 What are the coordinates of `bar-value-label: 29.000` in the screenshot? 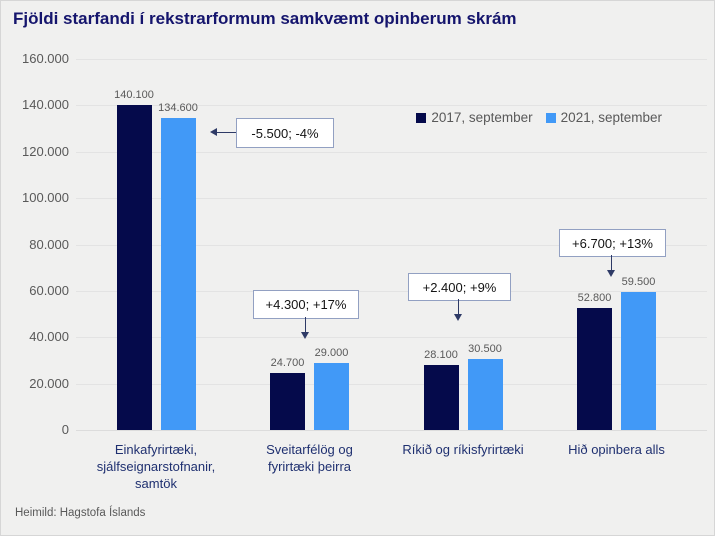 It's located at (331, 352).